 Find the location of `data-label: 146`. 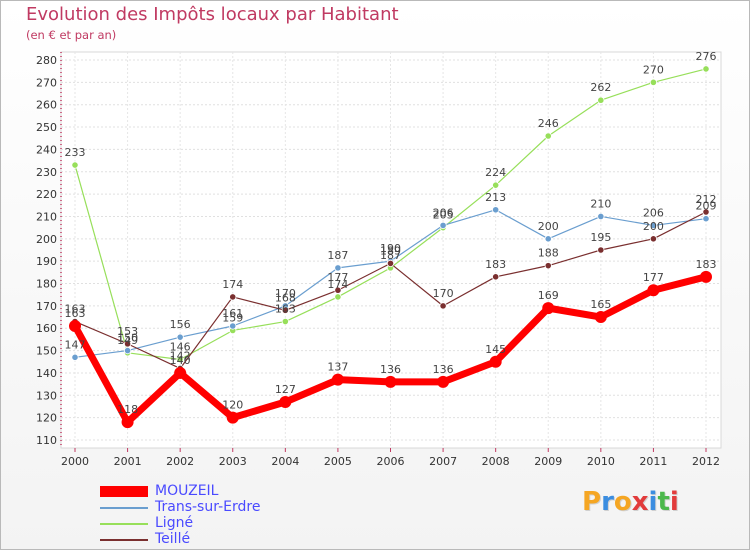

data-label: 146 is located at coordinates (180, 347).